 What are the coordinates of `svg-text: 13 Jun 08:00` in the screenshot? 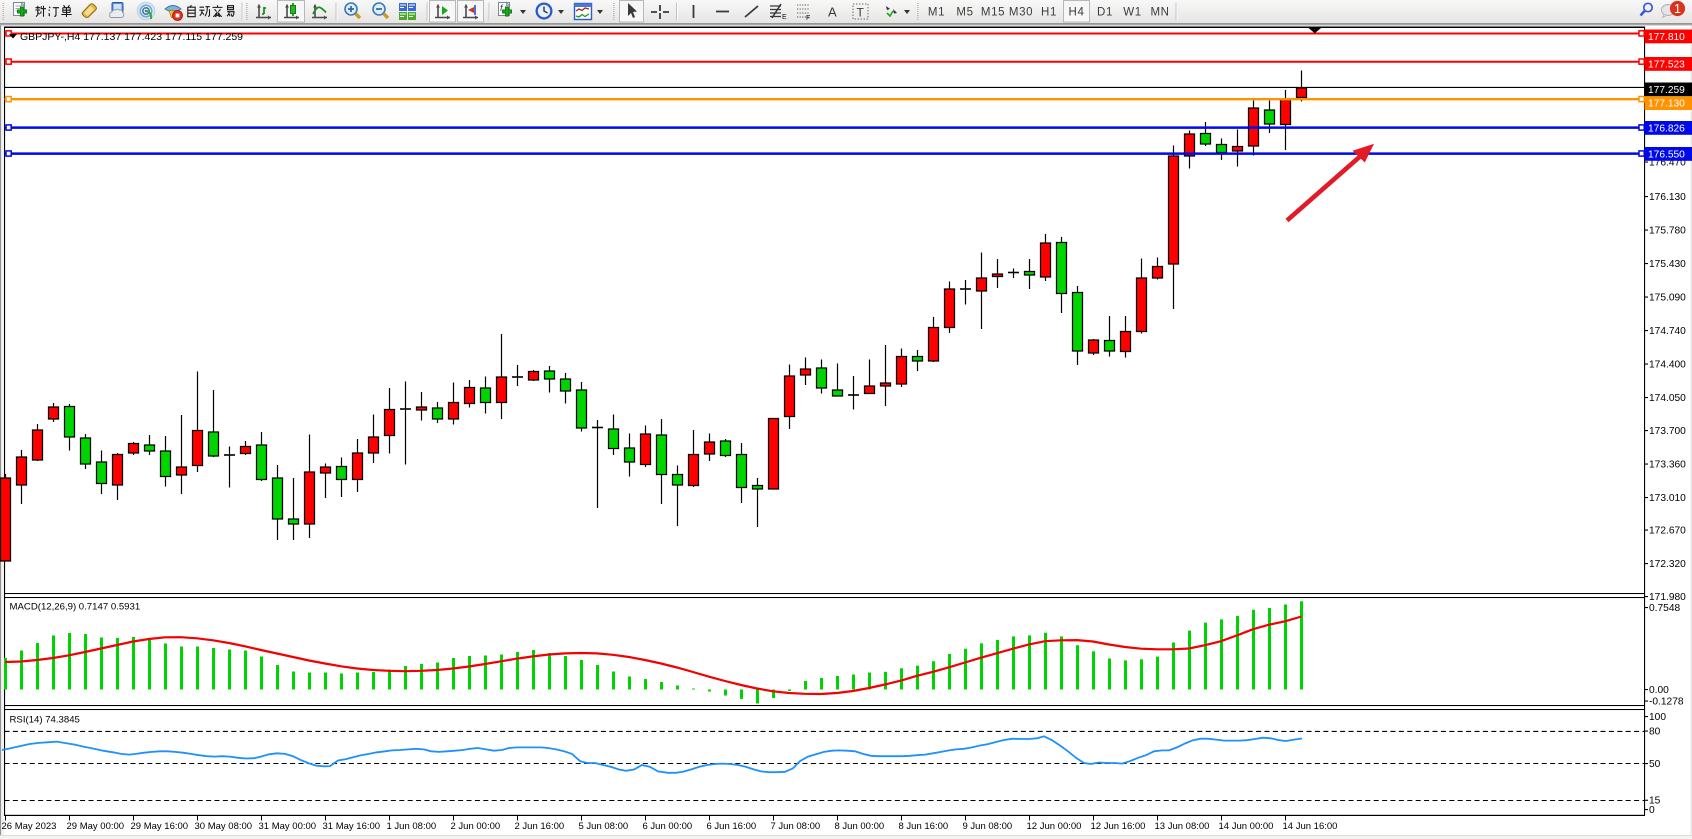 It's located at (1182, 826).